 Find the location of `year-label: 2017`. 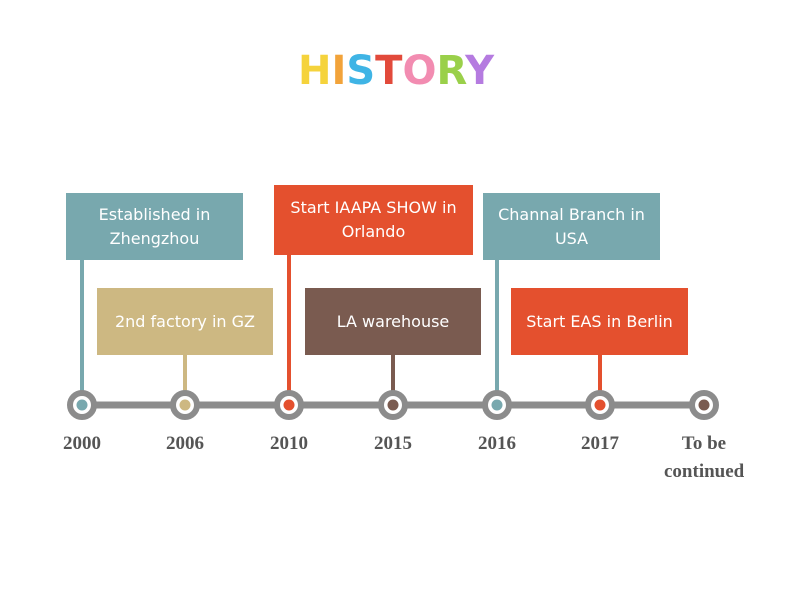

year-label: 2017 is located at coordinates (600, 443).